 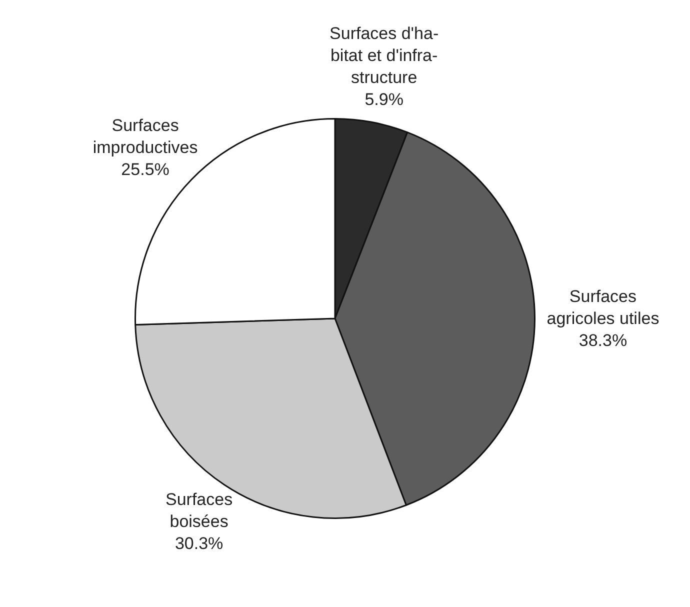 I want to click on data-label: 30.3%, so click(x=199, y=543).